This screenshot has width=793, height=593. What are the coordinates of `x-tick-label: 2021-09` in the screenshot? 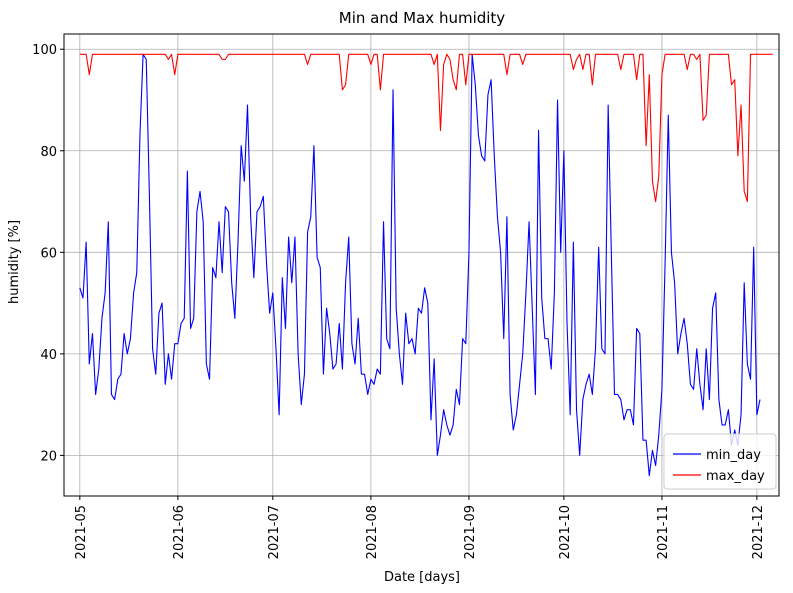 It's located at (470, 532).